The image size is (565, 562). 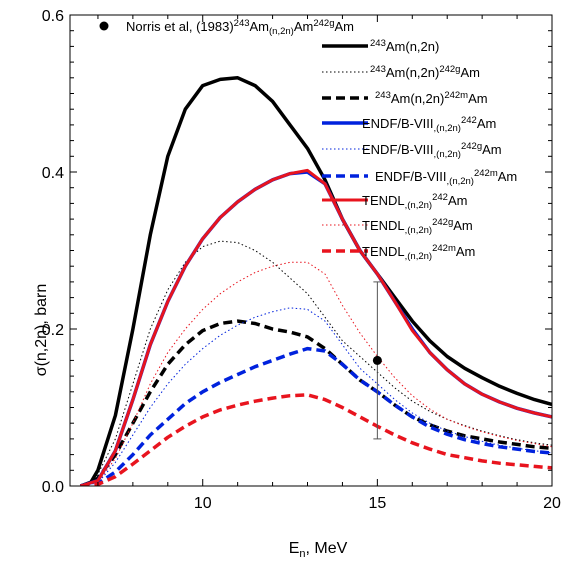 I want to click on legend-text-part: (n,2n), so click(x=281, y=31).